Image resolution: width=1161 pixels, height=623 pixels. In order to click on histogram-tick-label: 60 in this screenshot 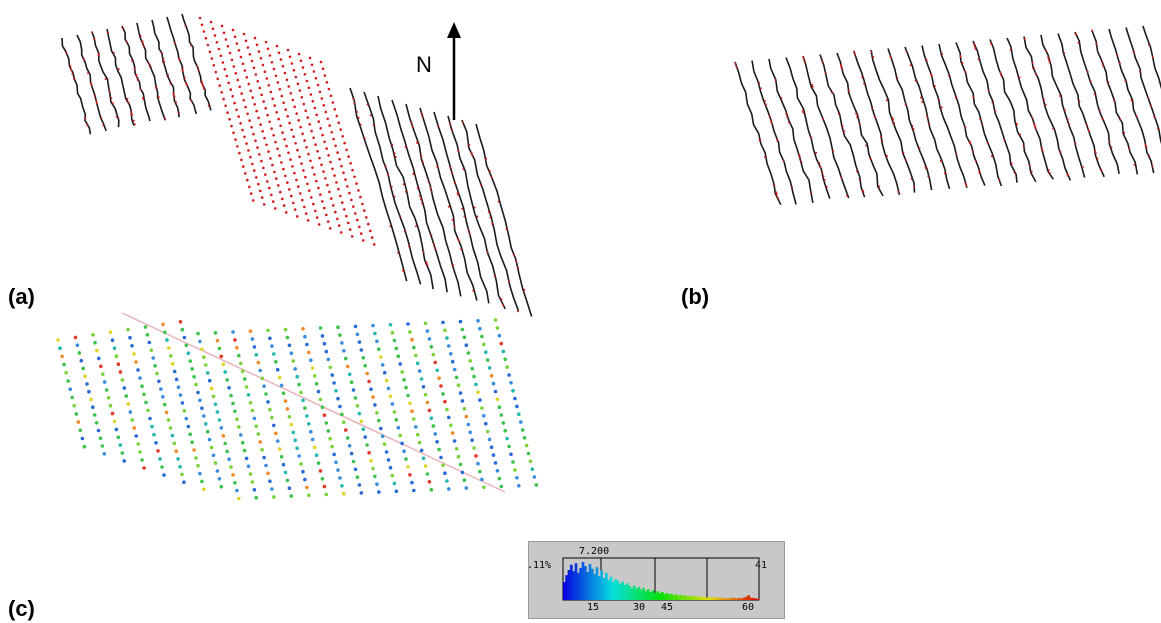, I will do `click(748, 607)`.